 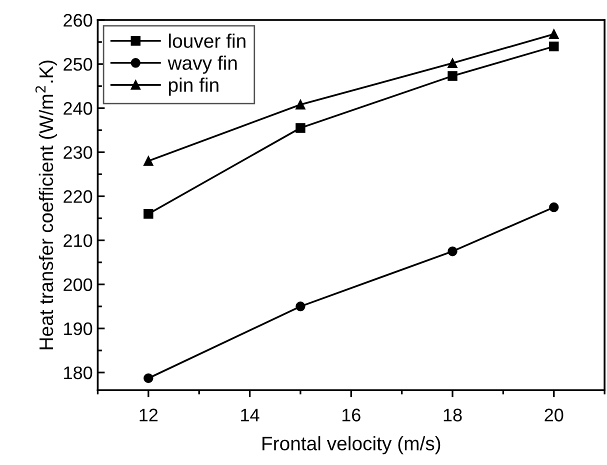 What do you see at coordinates (78, 285) in the screenshot?
I see `y-tick-label: 200` at bounding box center [78, 285].